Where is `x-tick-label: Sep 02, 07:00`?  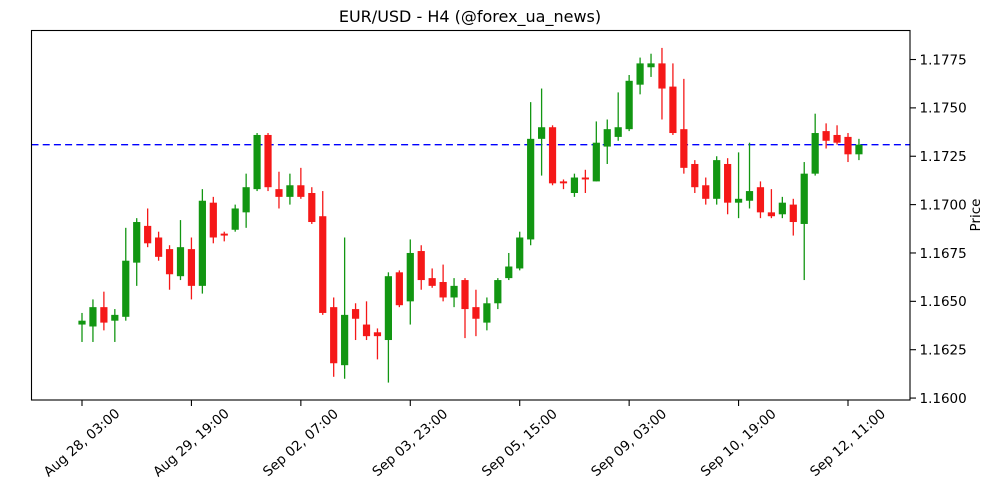 x-tick-label: Sep 02, 07:00 is located at coordinates (301, 443).